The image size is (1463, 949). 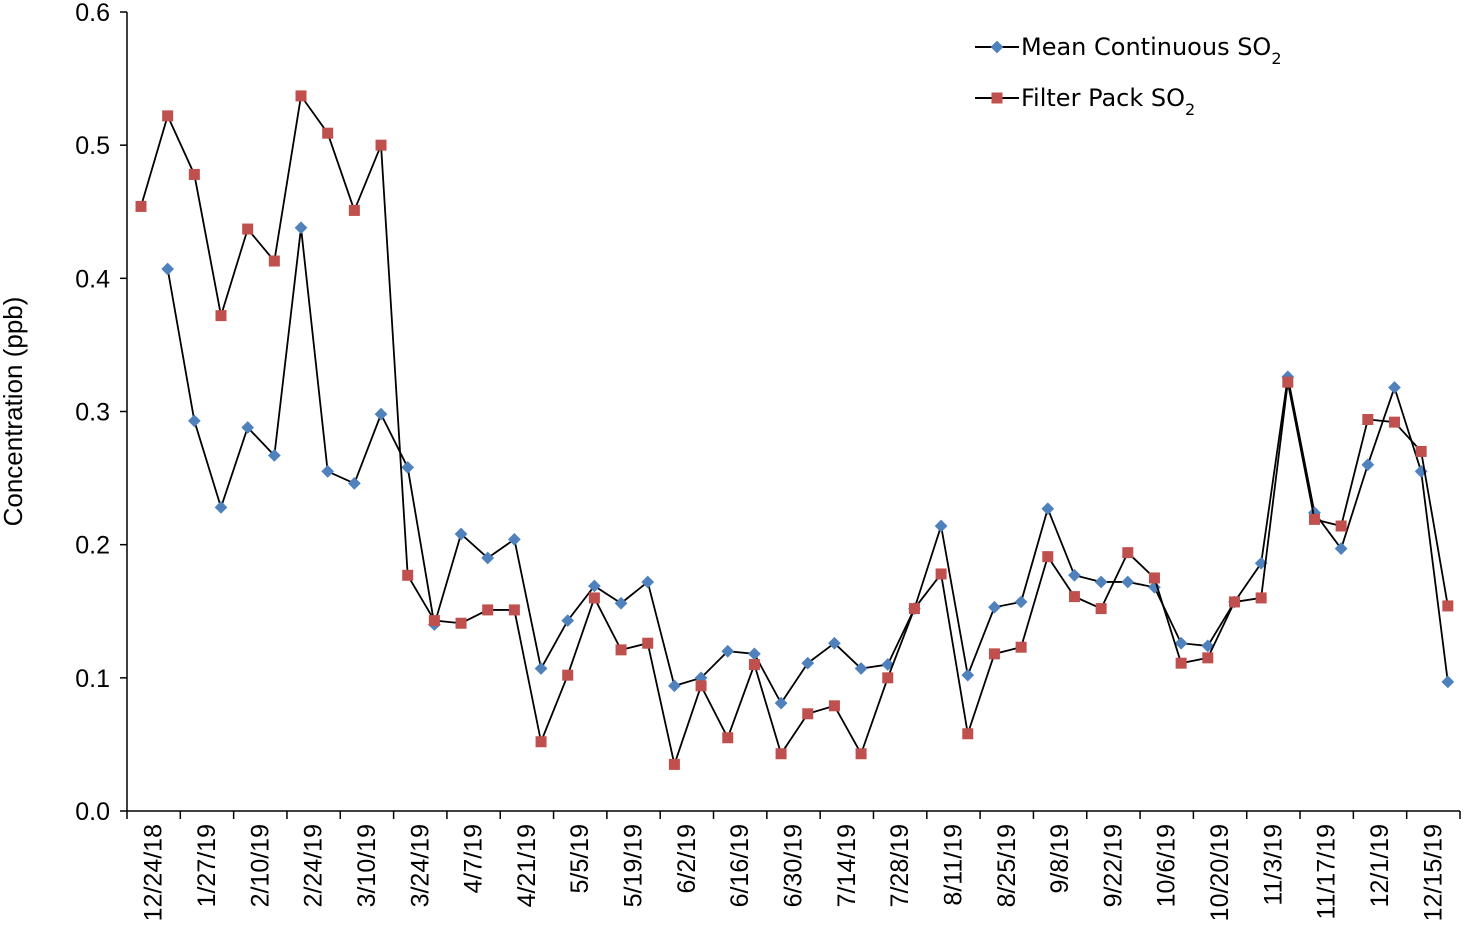 I want to click on x-tick-label: 2/24/19, so click(x=314, y=865).